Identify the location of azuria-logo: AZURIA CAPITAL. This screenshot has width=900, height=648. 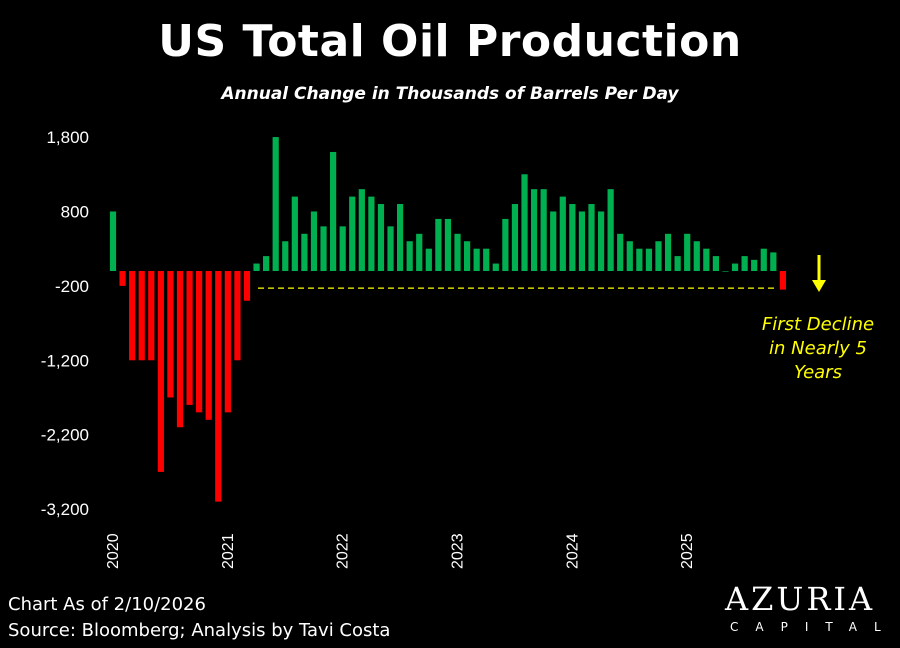
(770, 610).